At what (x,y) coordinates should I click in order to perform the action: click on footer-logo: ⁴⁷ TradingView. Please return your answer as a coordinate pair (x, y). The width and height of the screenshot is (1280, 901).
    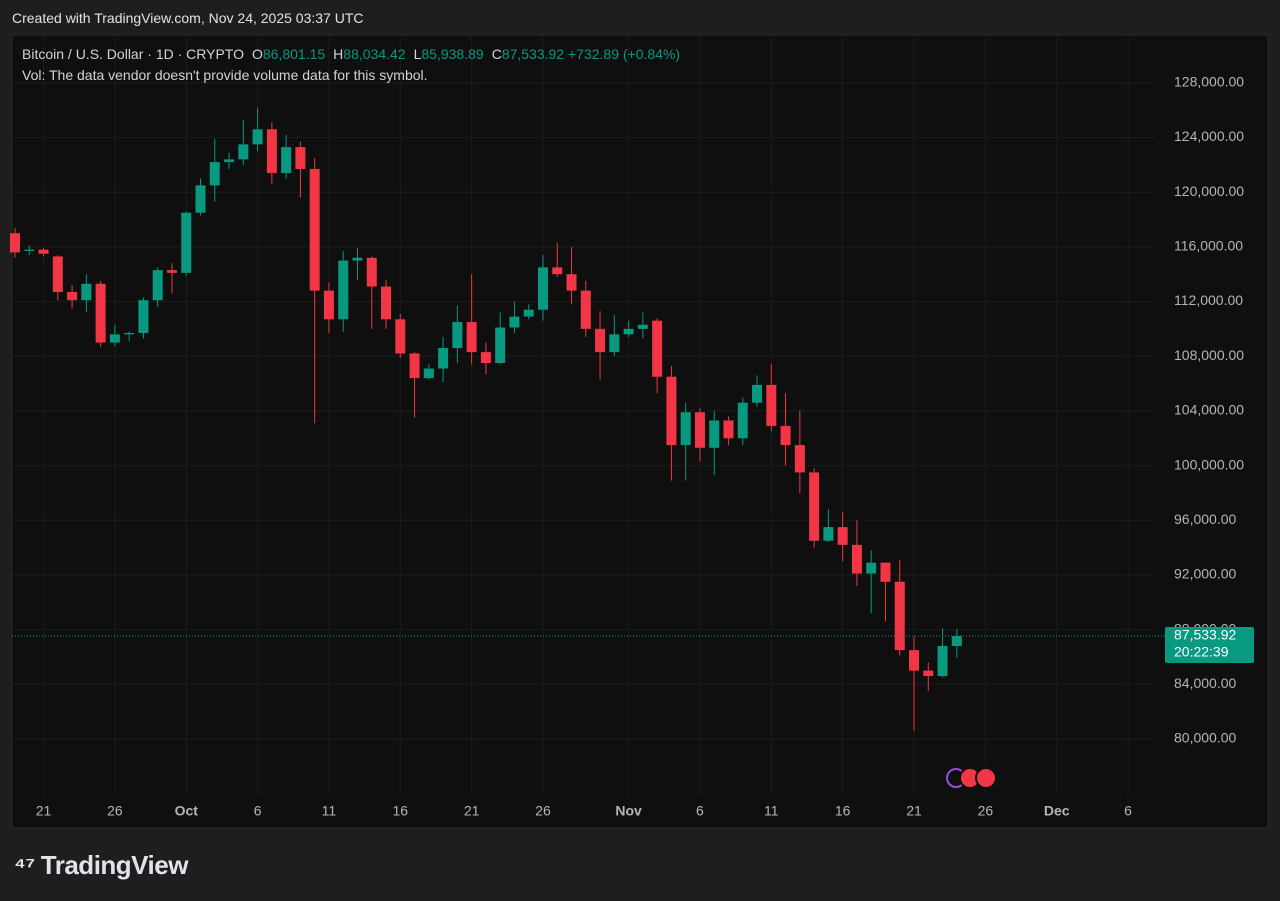
    Looking at the image, I should click on (101, 865).